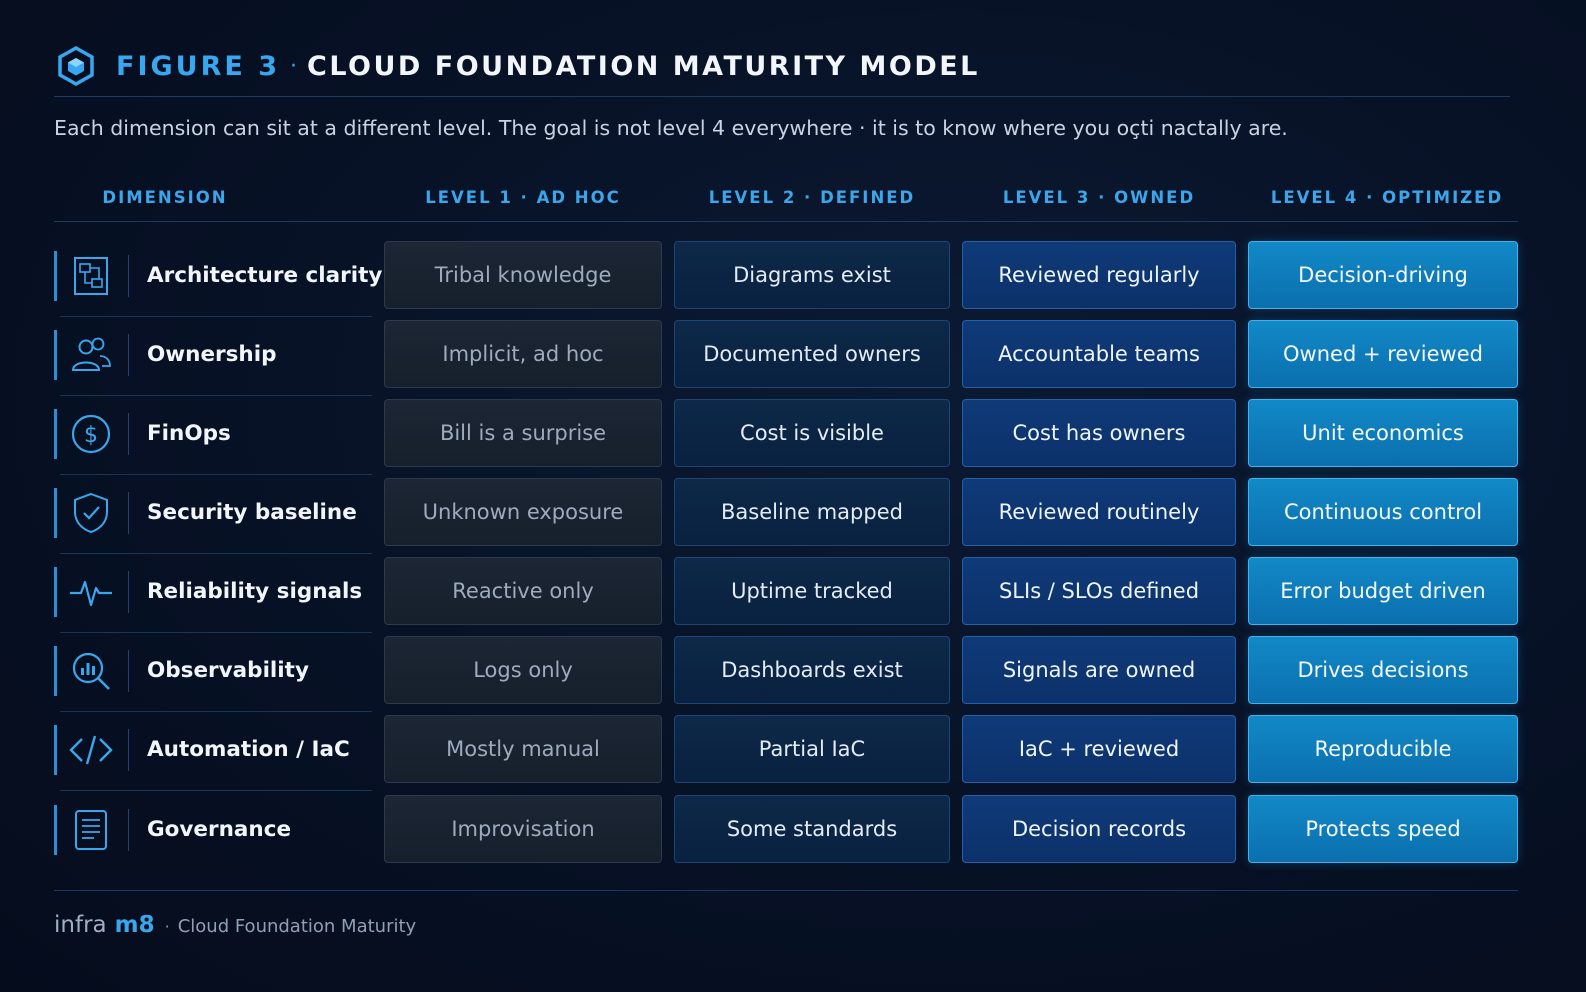  What do you see at coordinates (265, 275) in the screenshot?
I see `dimension-label: Architecture clarity` at bounding box center [265, 275].